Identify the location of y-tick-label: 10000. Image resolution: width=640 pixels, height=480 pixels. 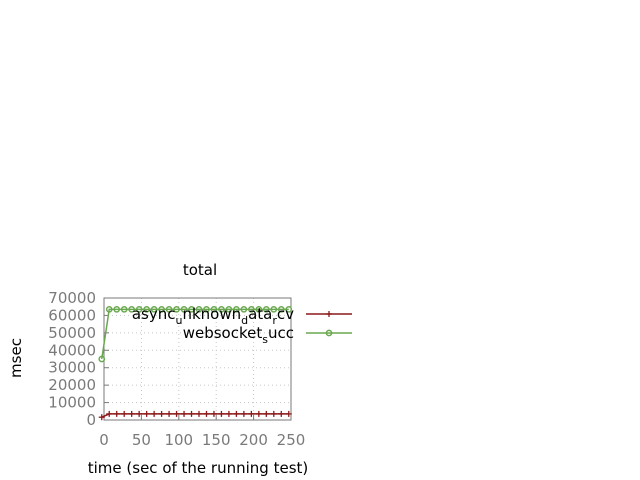
(72, 403).